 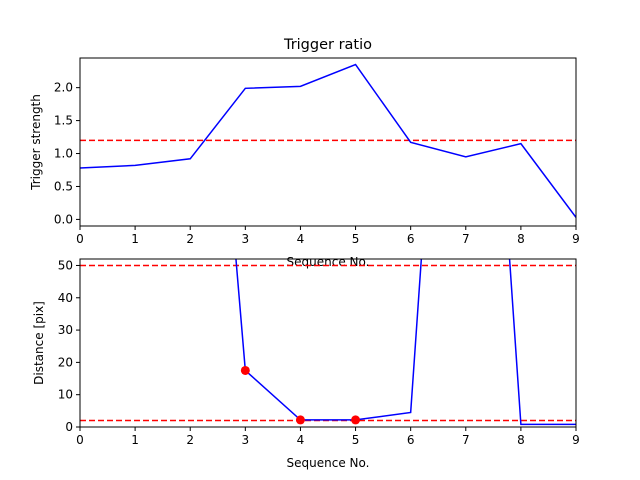 What do you see at coordinates (63, 154) in the screenshot?
I see `y-tick-label: 1.0` at bounding box center [63, 154].